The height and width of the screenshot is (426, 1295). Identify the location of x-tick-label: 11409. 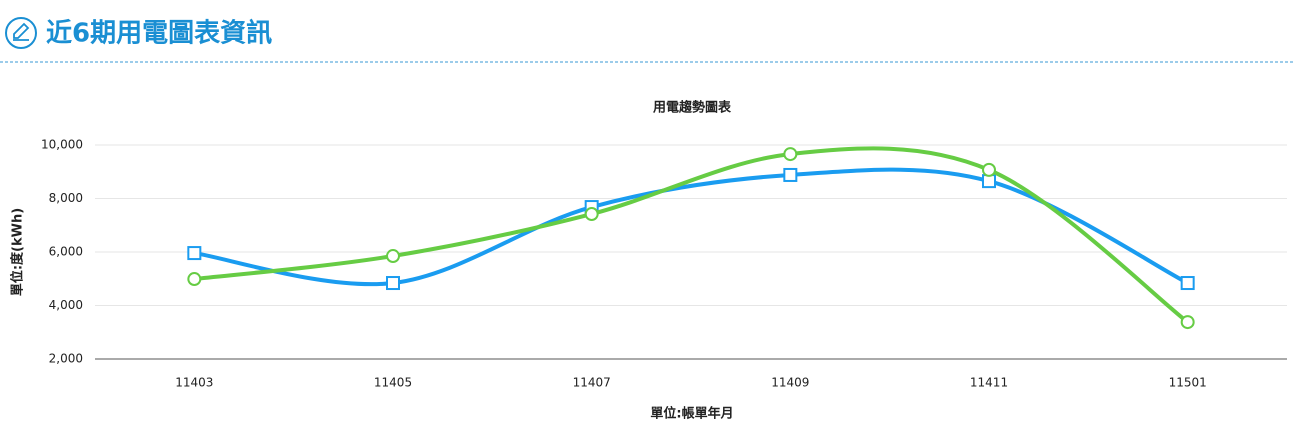
(790, 383).